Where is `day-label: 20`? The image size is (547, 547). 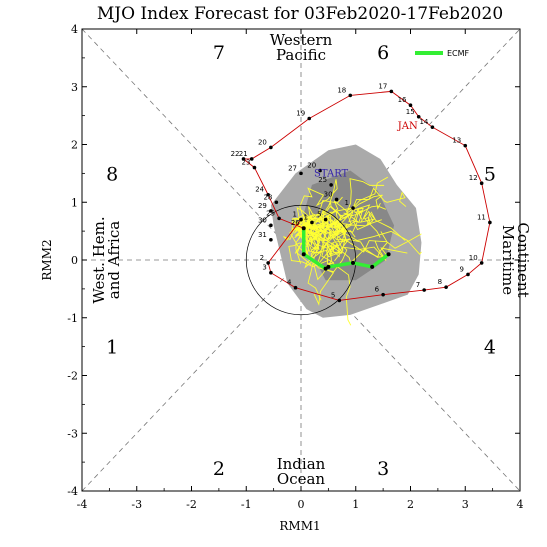
day-label: 20 is located at coordinates (311, 165).